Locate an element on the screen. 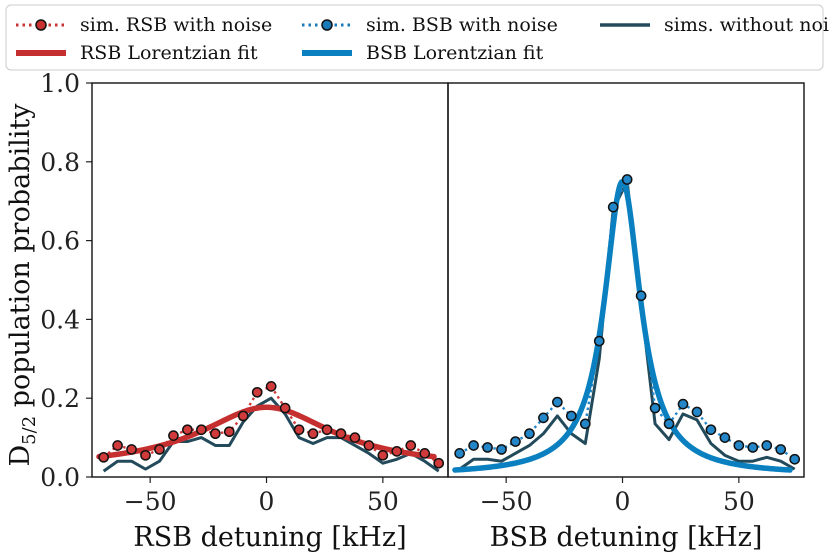 The width and height of the screenshot is (830, 554). rsb-x-label: RSB detuning [kHz] is located at coordinates (269, 537).